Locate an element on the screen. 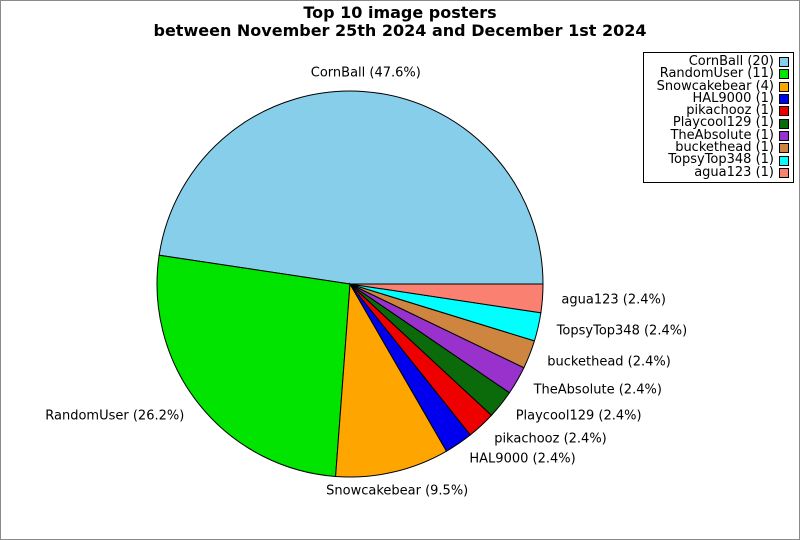 The height and width of the screenshot is (540, 800). legend-row: Snowcakebear (4) is located at coordinates (718, 86).